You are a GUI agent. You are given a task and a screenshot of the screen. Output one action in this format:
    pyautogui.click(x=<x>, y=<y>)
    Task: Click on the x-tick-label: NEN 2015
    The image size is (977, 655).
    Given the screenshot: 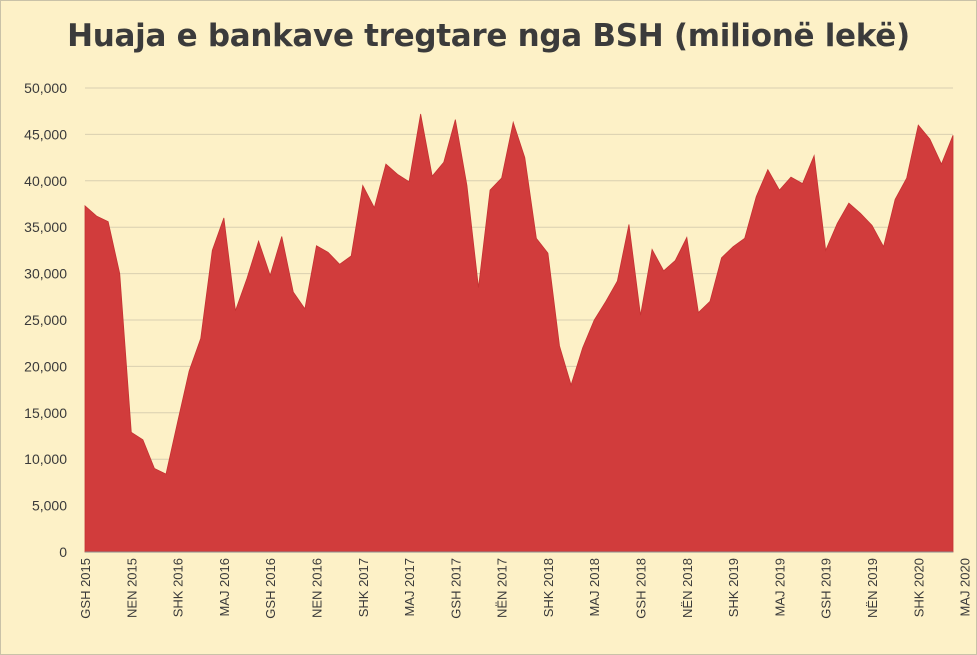 What is the action you would take?
    pyautogui.click(x=131, y=588)
    